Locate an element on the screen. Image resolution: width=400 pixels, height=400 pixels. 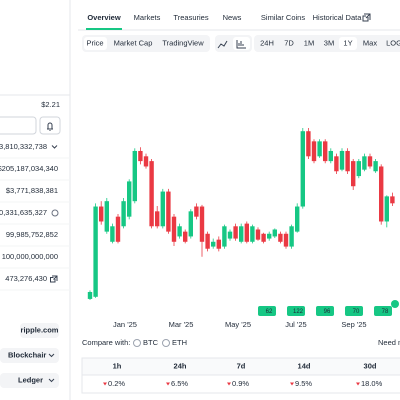
compare-option: BTC is located at coordinates (151, 342).